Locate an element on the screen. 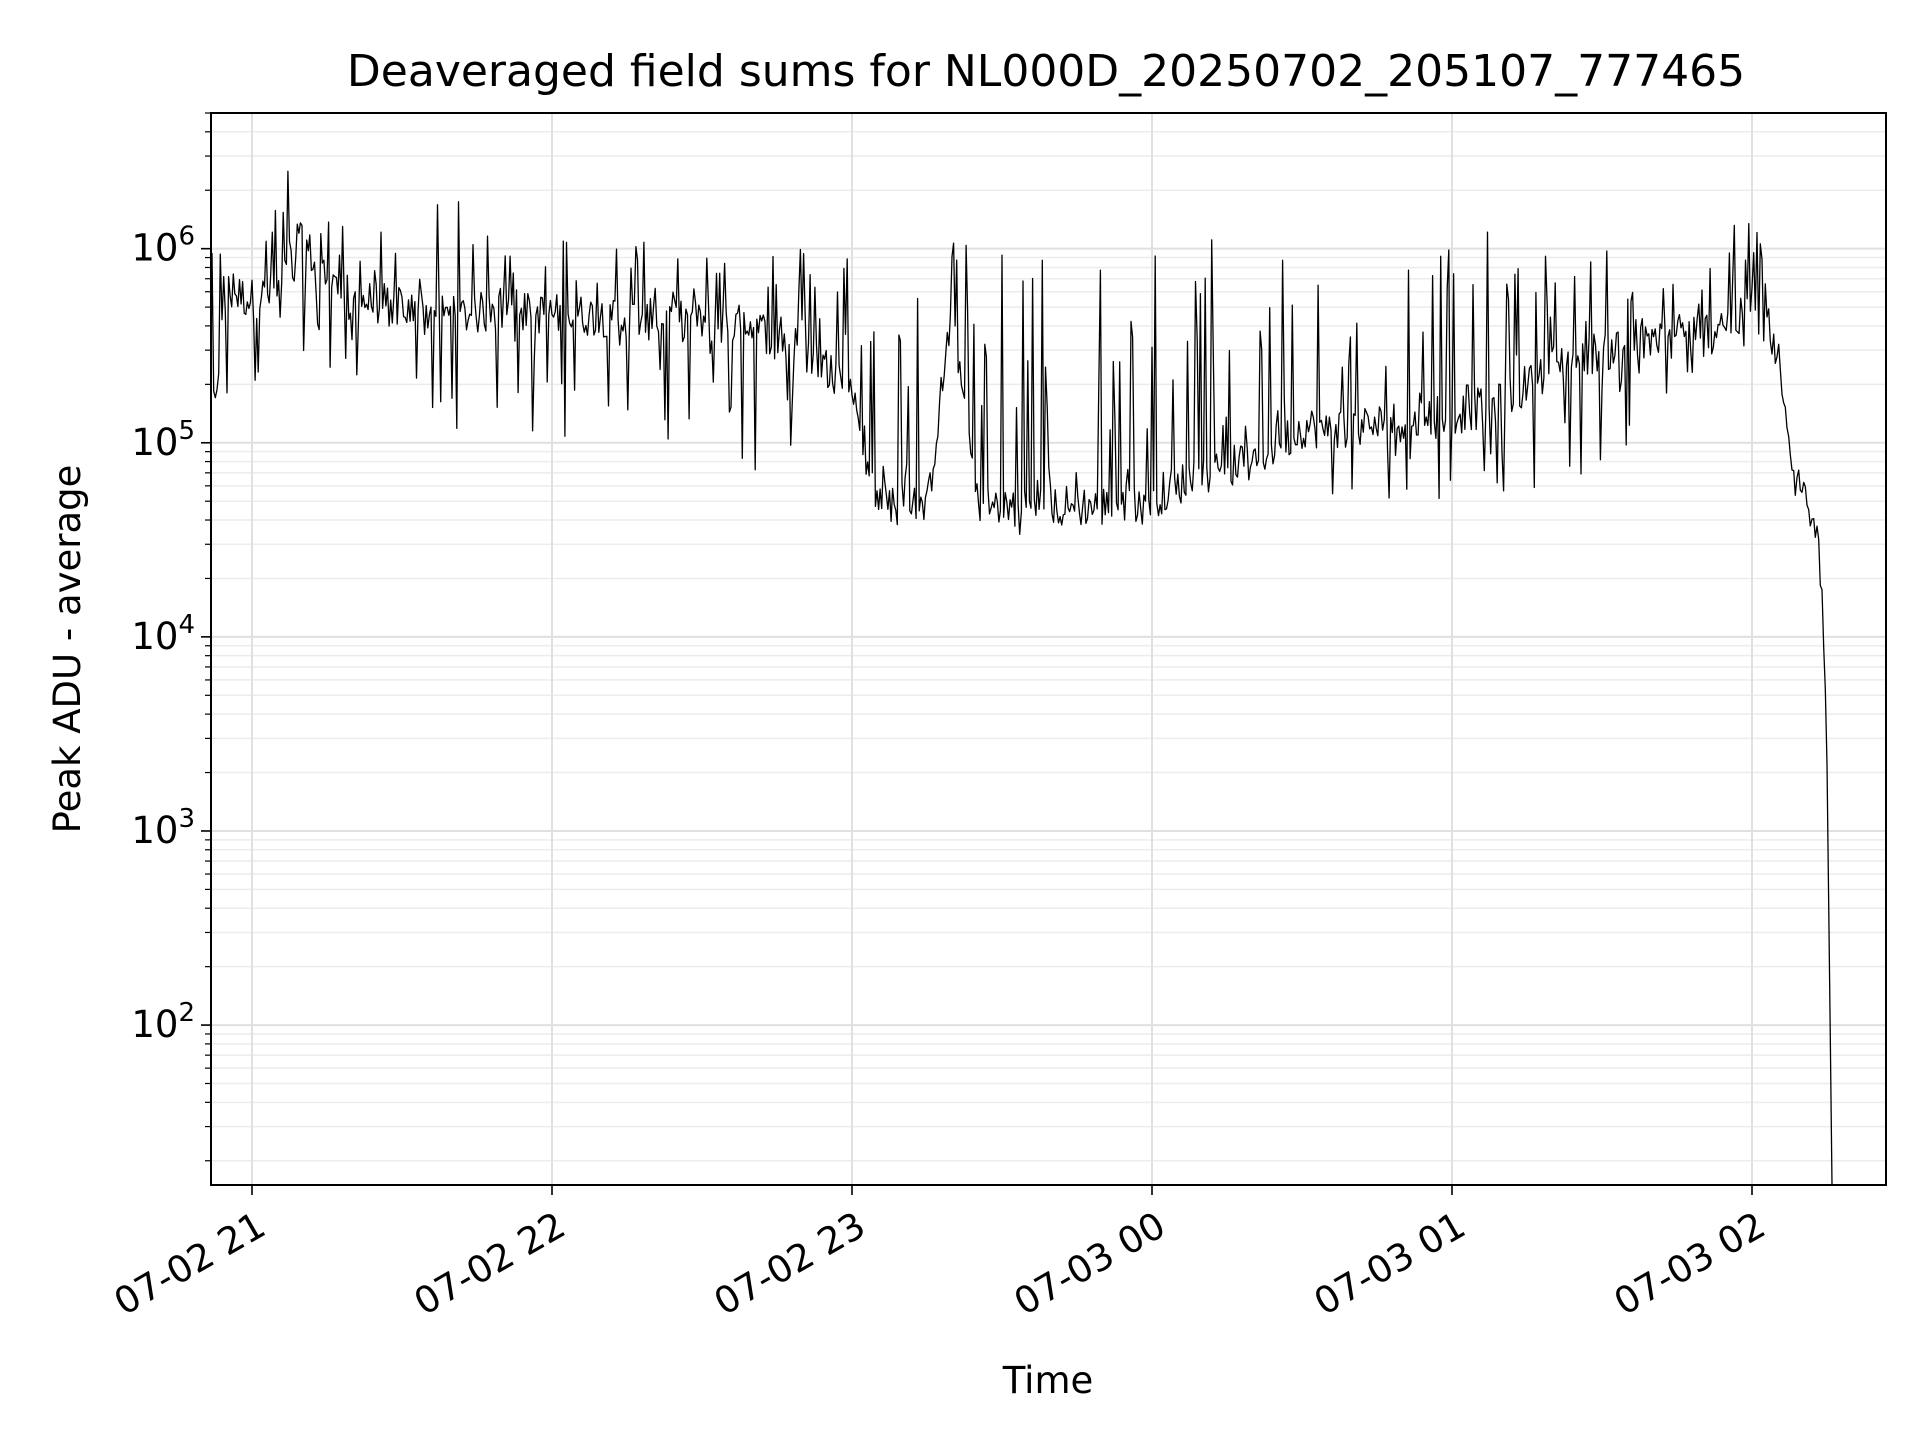  x-tick-label: 07-02 21 is located at coordinates (190, 1264).